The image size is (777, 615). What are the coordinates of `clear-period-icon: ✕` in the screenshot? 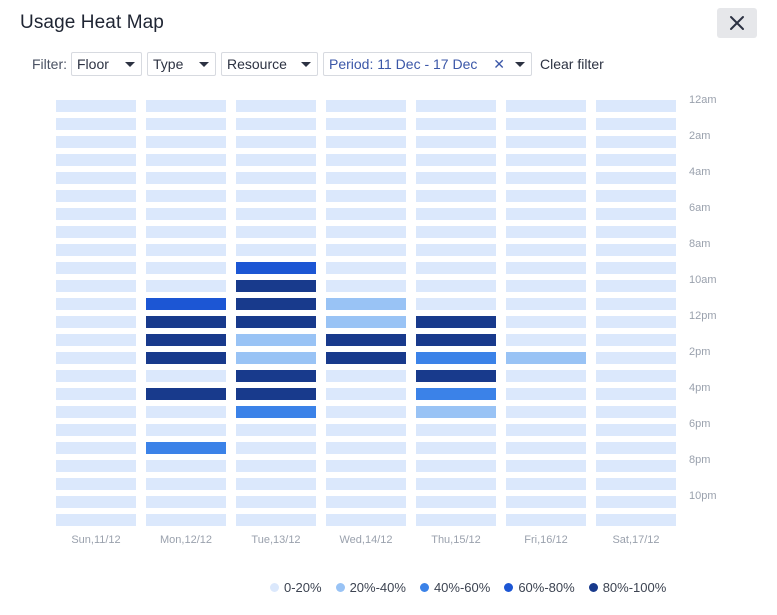 It's located at (499, 63).